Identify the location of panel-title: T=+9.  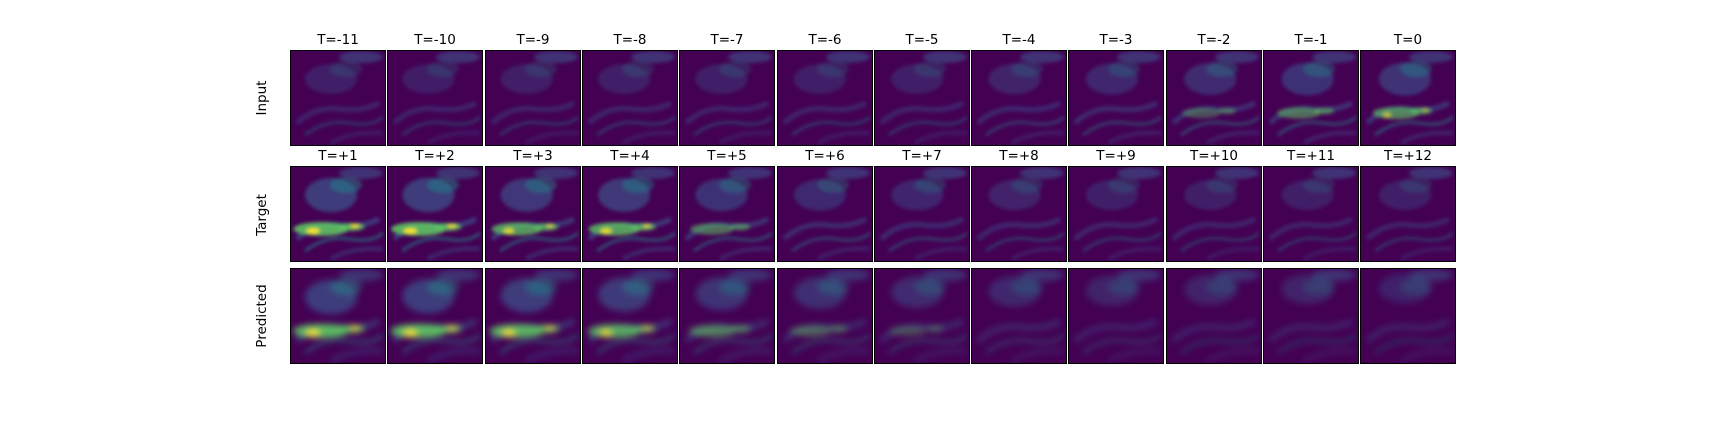
(1116, 156).